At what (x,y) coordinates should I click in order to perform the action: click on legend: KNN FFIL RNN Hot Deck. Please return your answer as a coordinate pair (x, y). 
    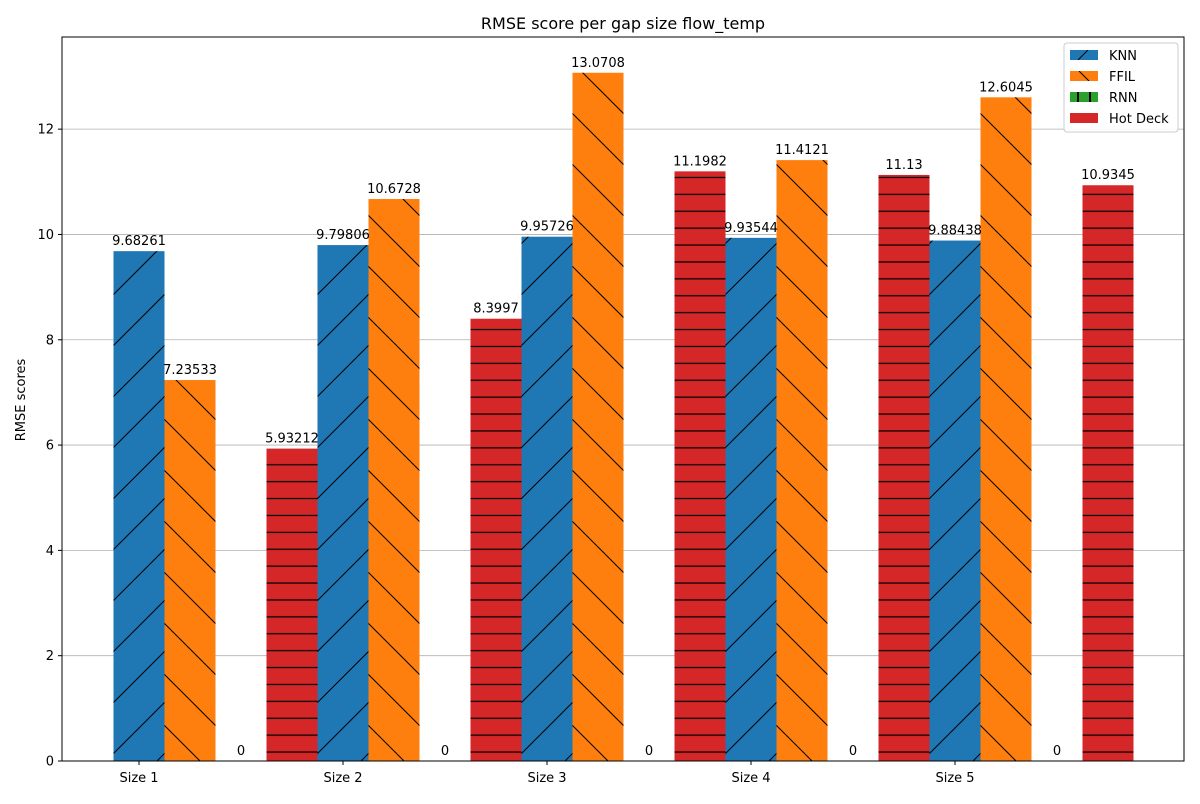
    Looking at the image, I should click on (1121, 87).